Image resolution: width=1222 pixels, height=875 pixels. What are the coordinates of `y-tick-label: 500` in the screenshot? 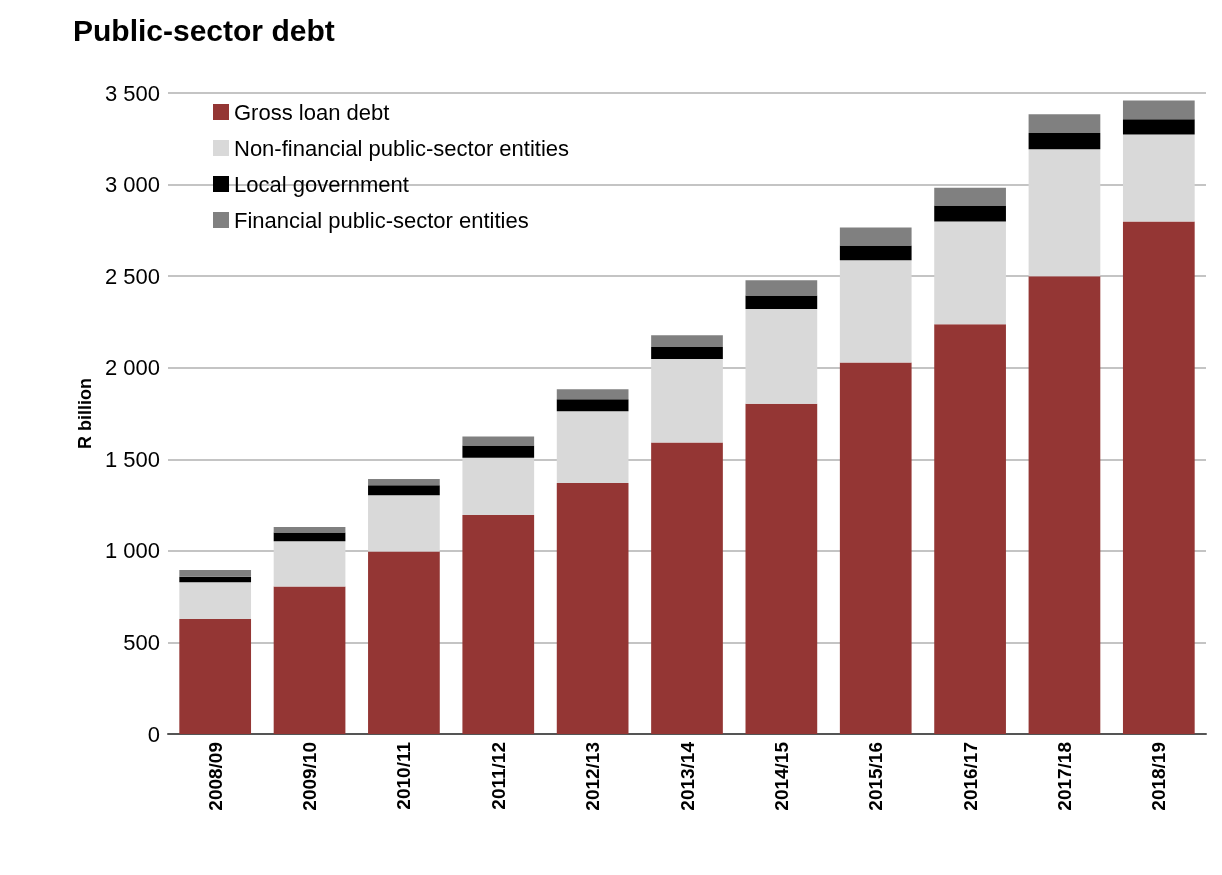 It's located at (141, 642).